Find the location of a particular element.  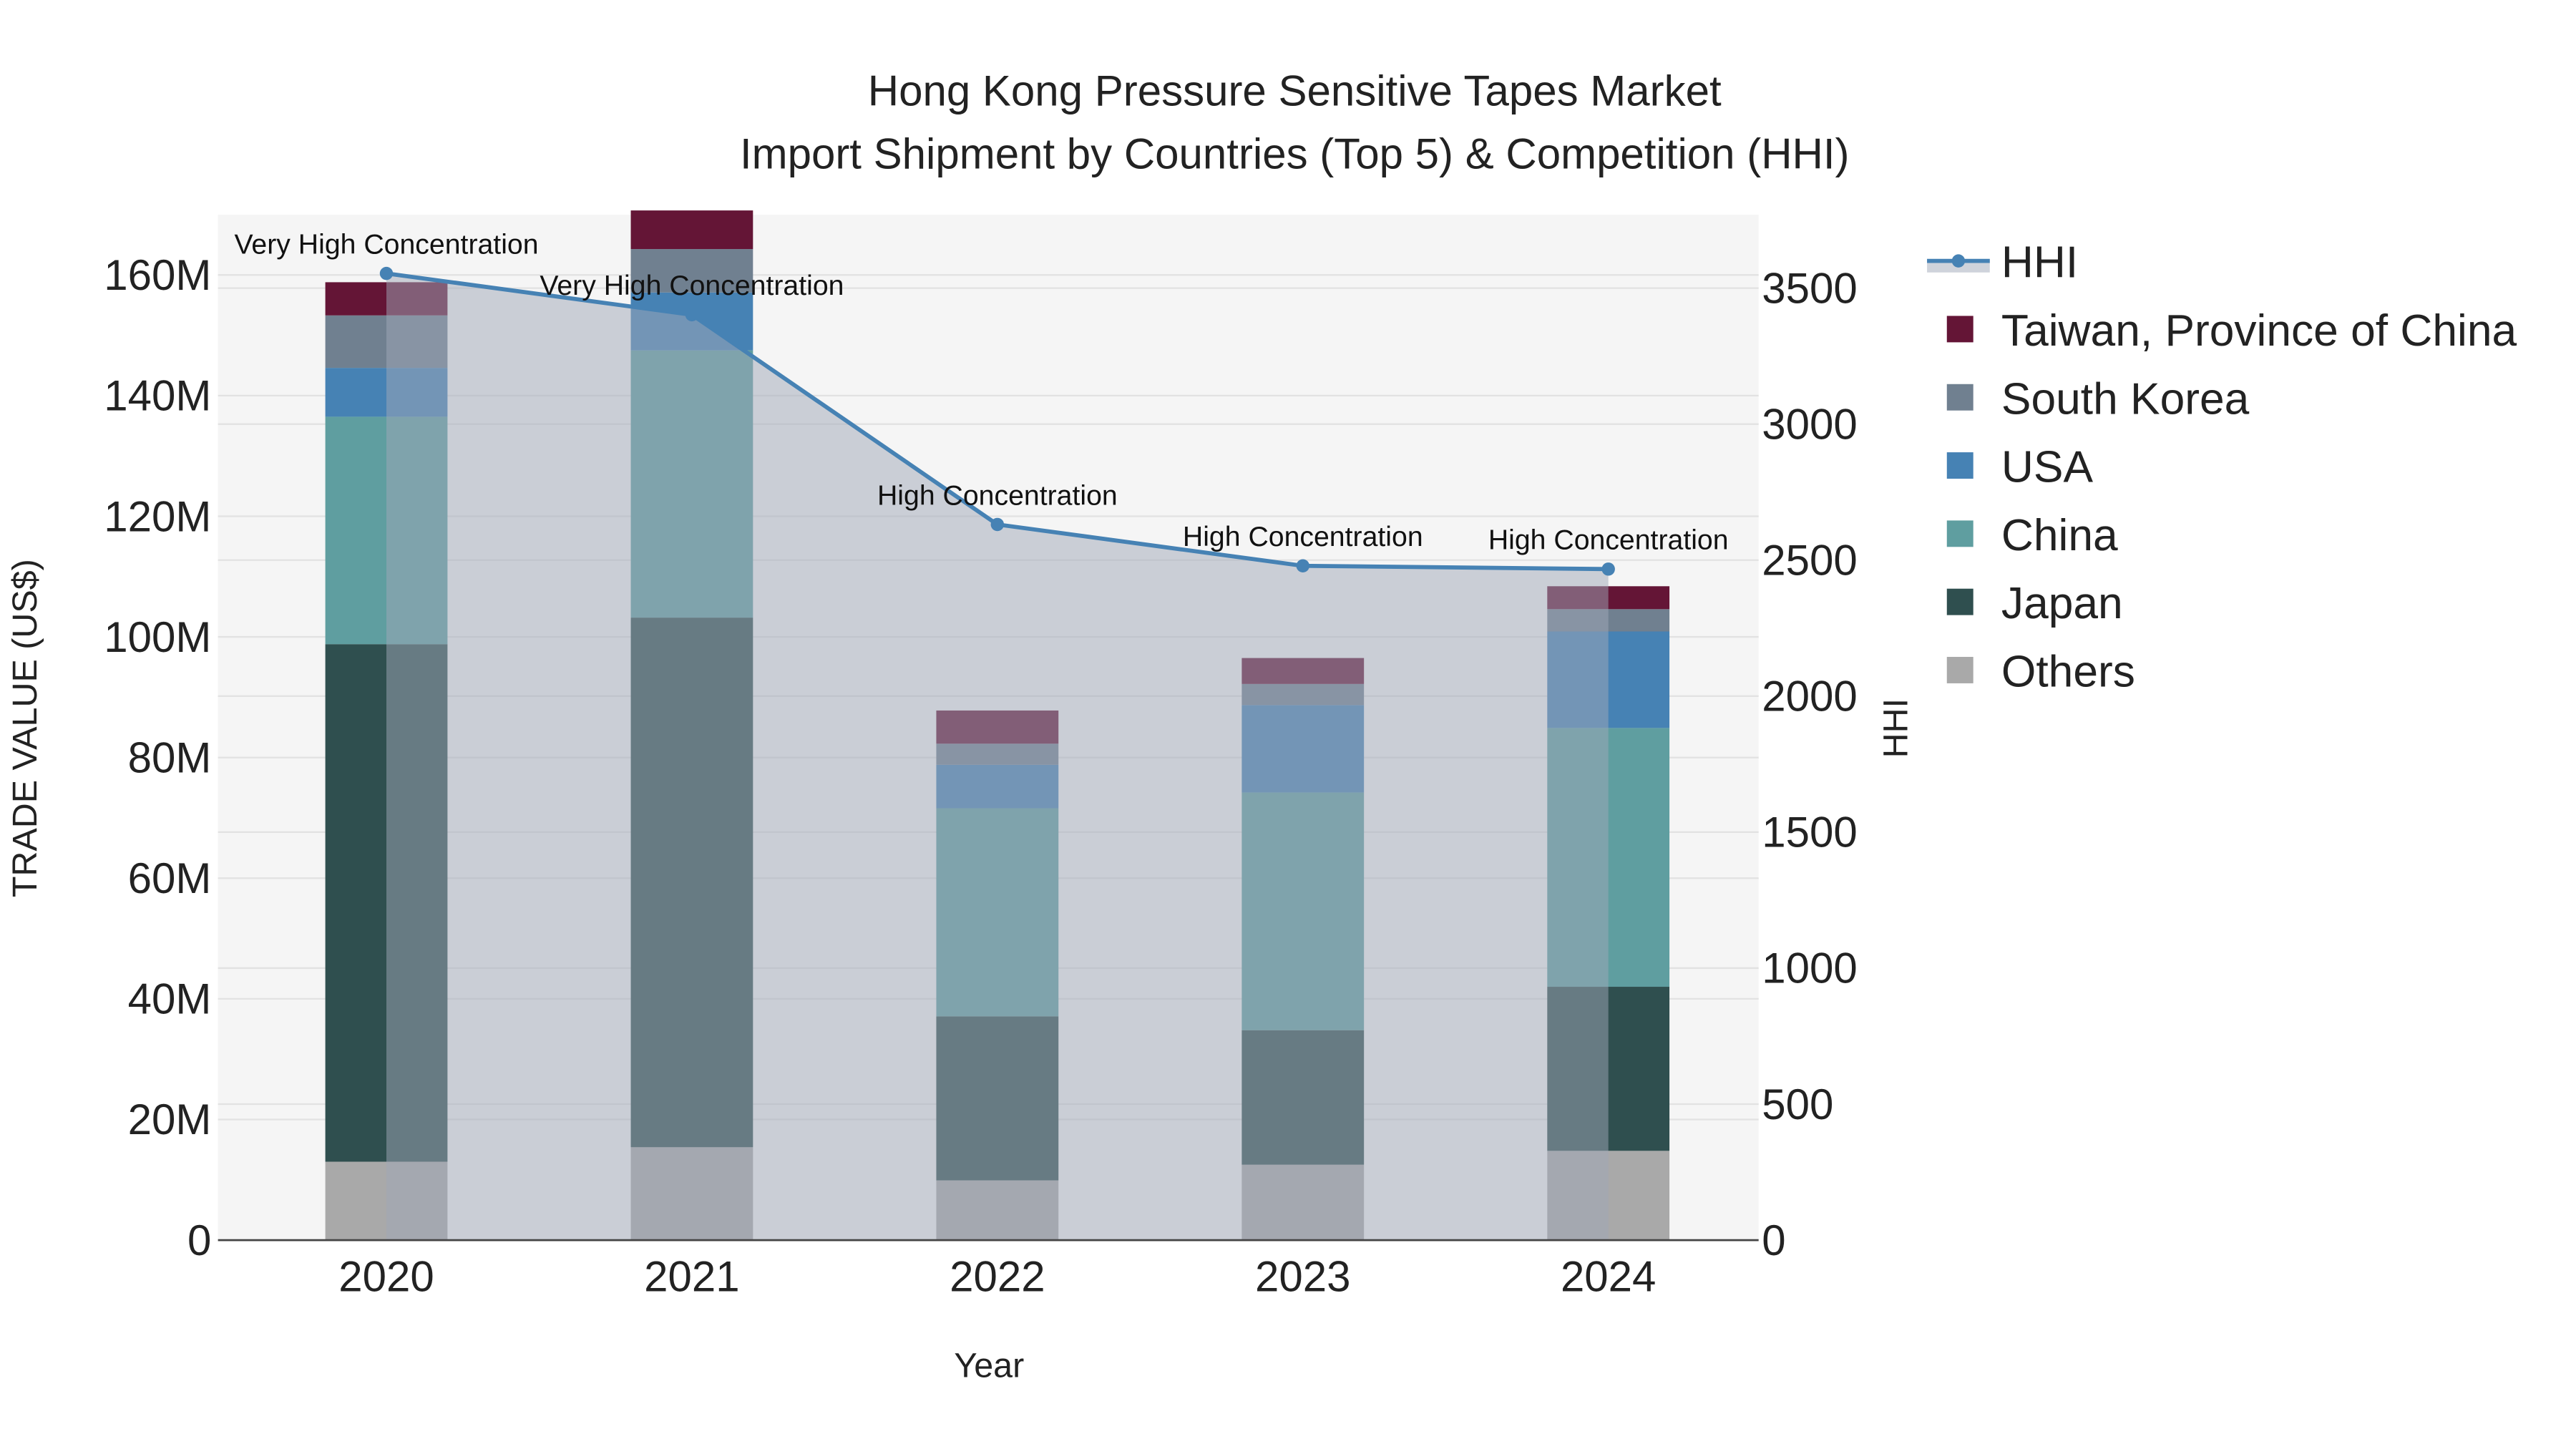

legend-swatch-japan is located at coordinates (1960, 601).